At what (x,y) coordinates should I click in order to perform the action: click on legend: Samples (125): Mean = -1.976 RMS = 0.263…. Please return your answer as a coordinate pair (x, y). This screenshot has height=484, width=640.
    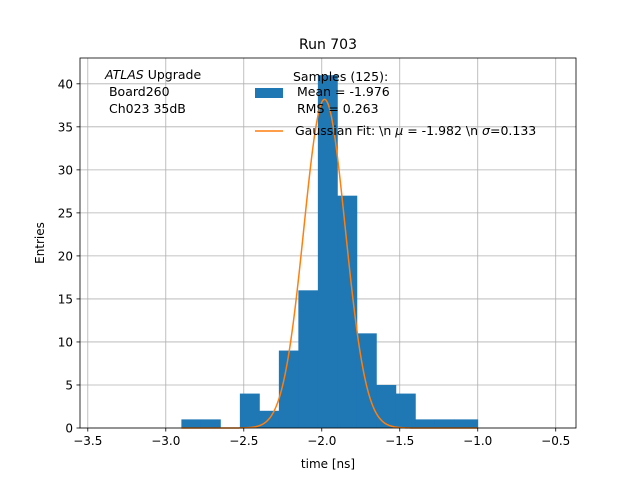
    Looking at the image, I should click on (395, 103).